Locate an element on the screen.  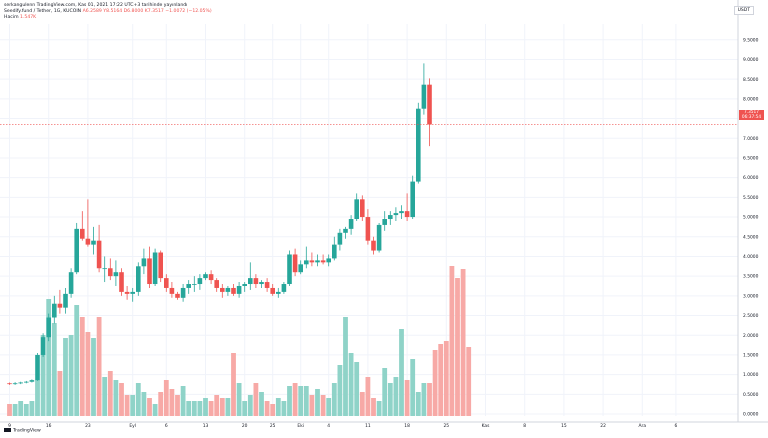
ohlc-low: D6.8000 is located at coordinates (133, 11).